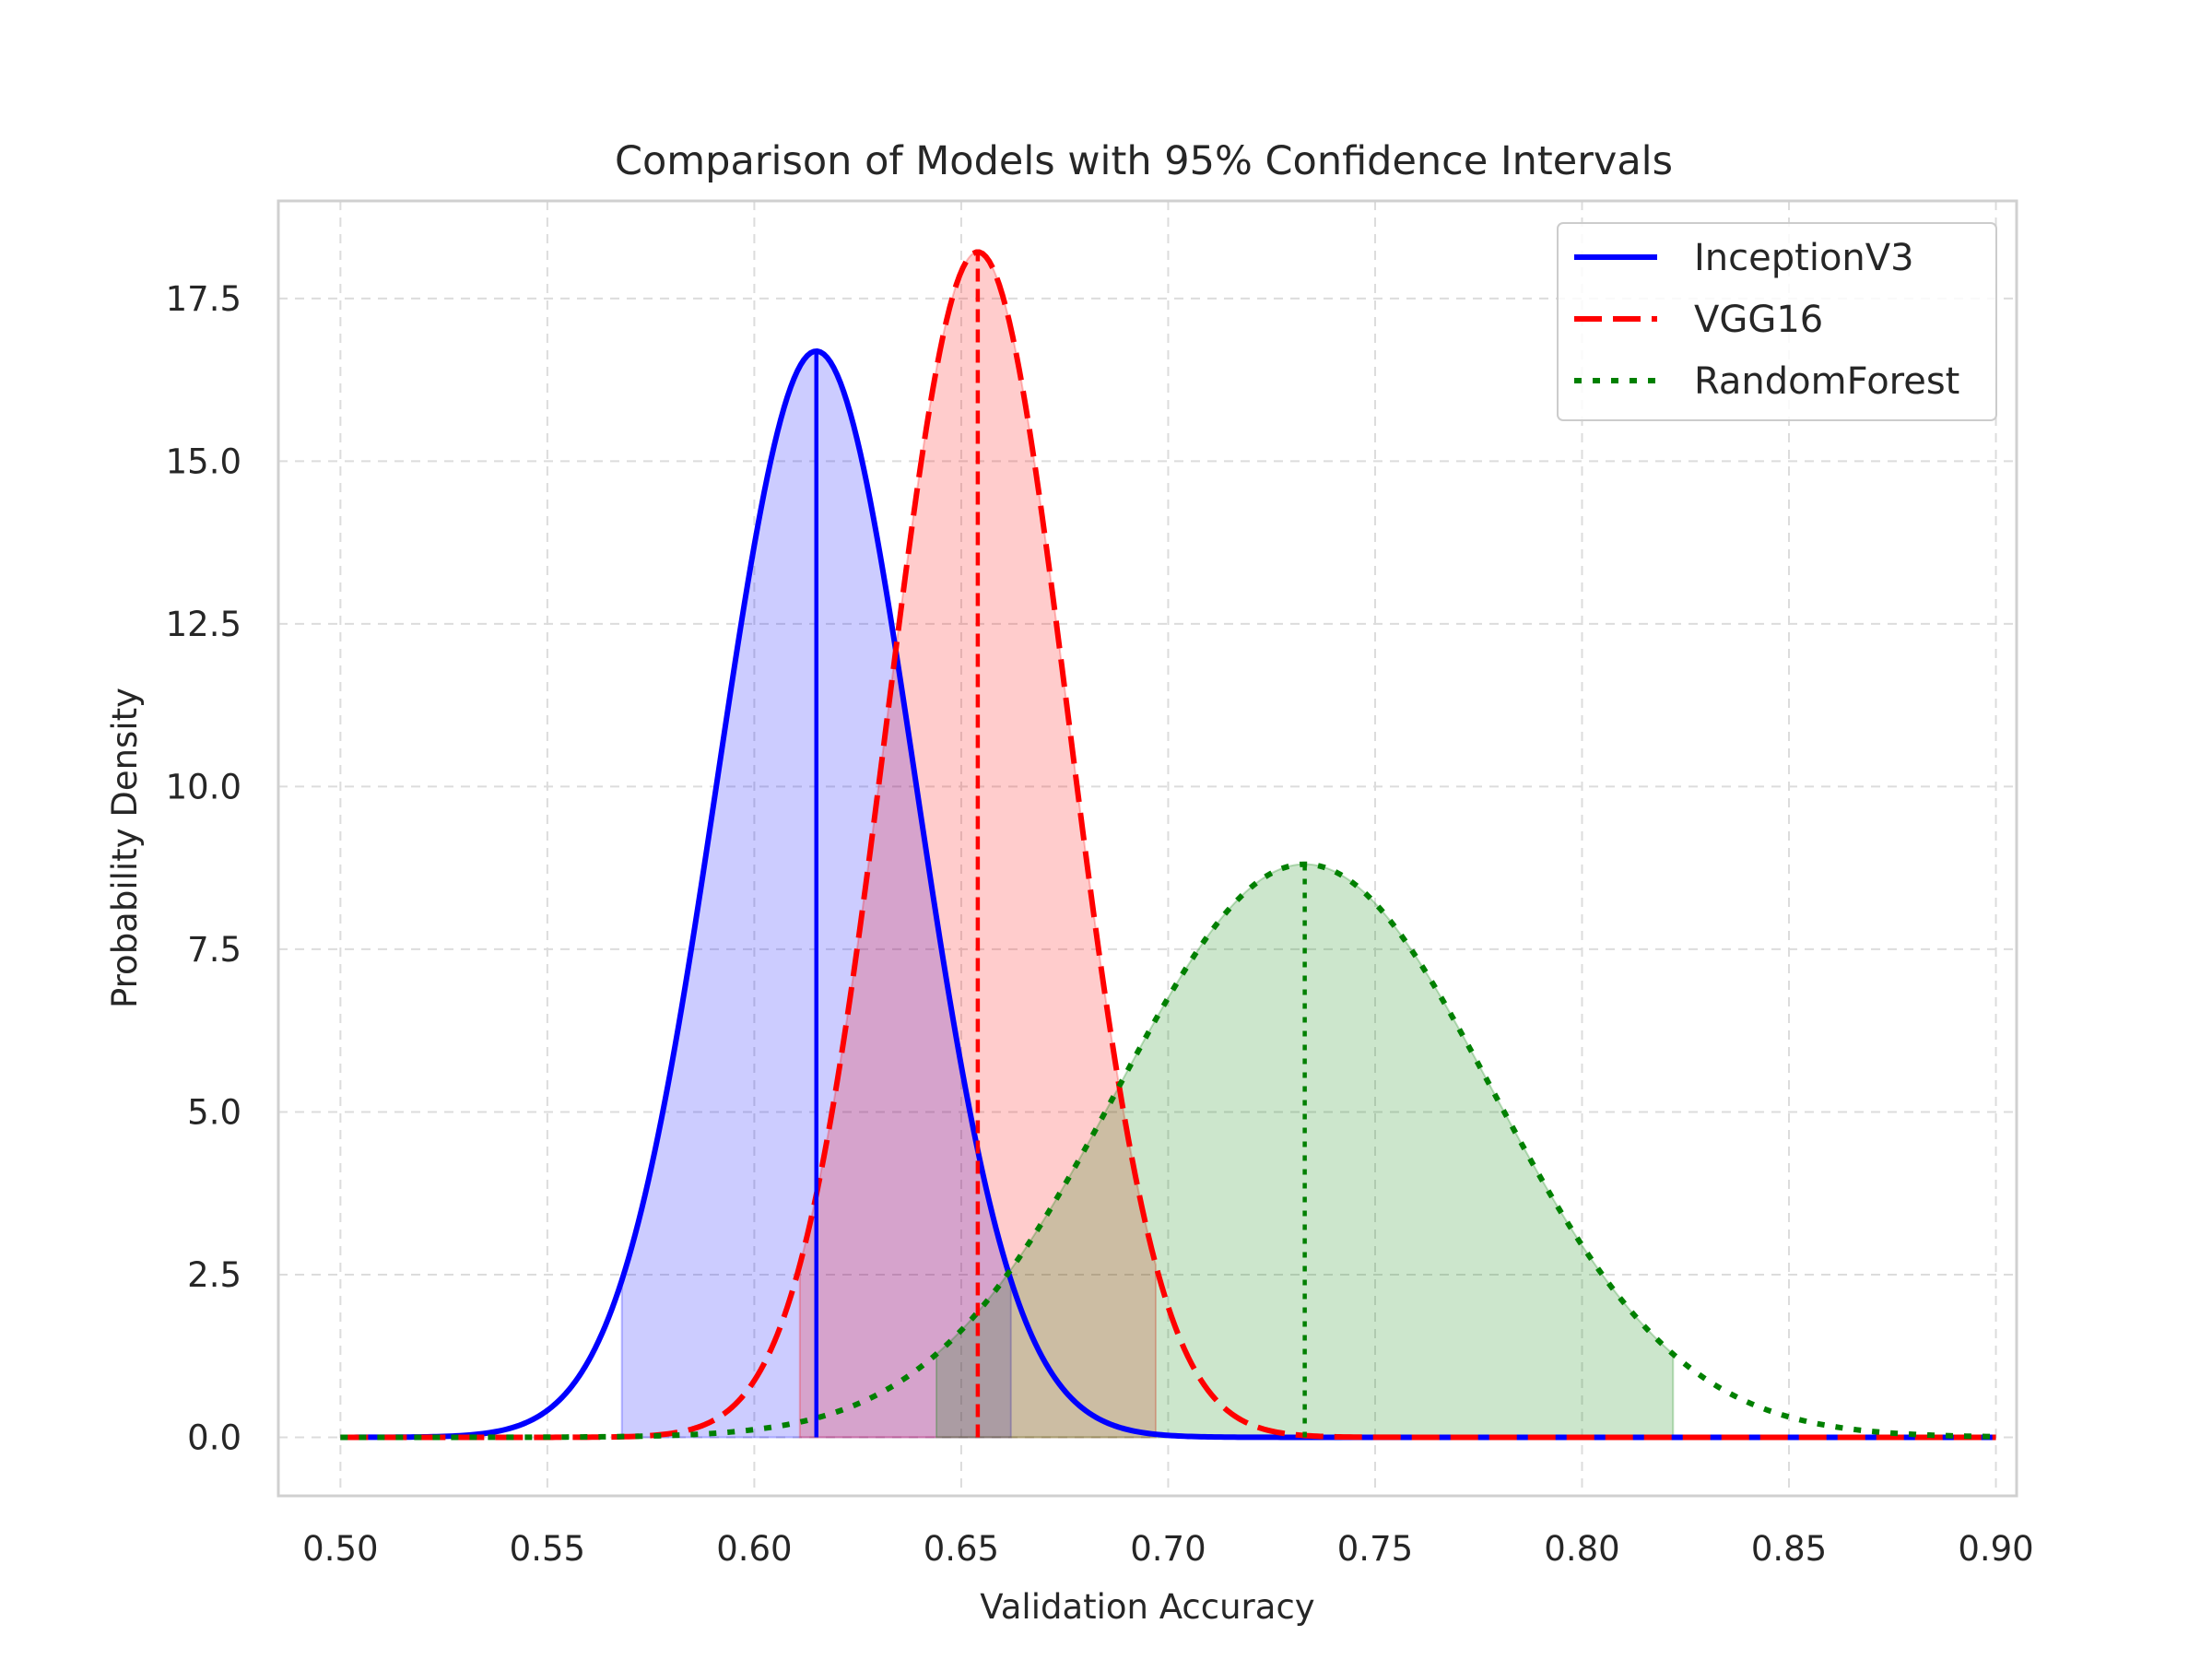  I want to click on y-axis-label: Probability Density, so click(125, 848).